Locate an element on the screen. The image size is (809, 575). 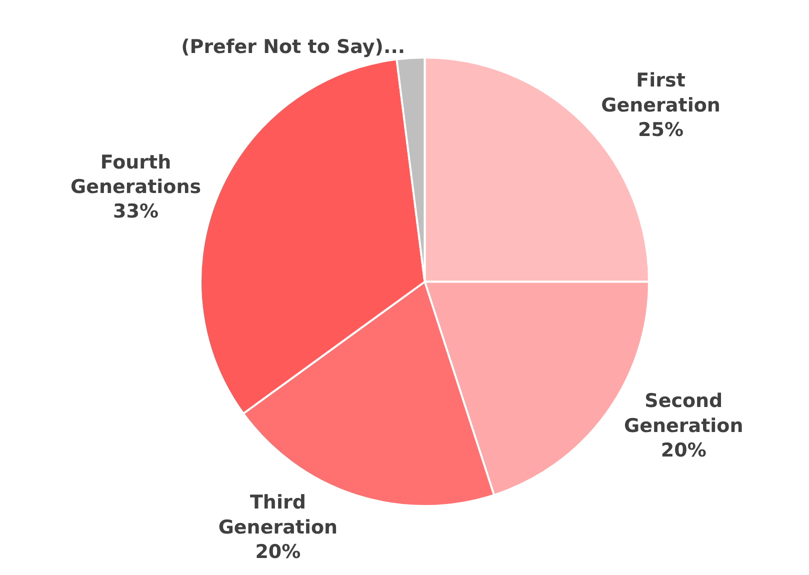
slice-label: Third Generation is located at coordinates (278, 515).